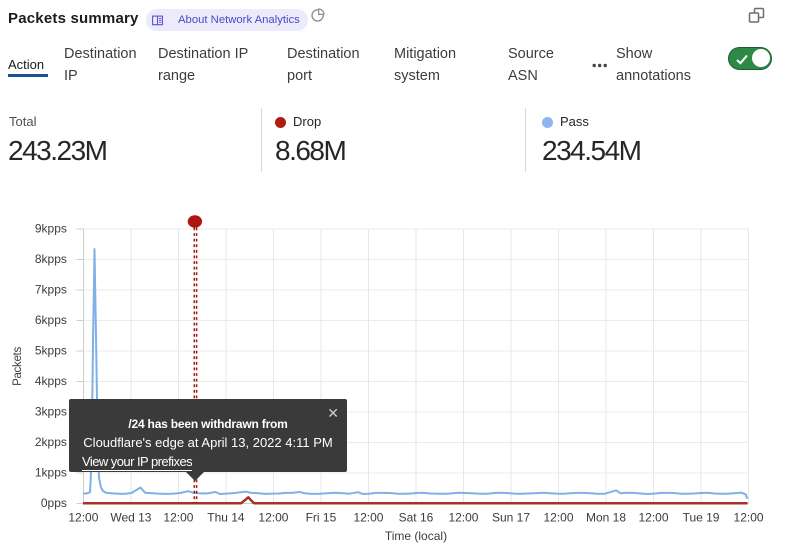 The image size is (785, 555). Describe the element at coordinates (51, 412) in the screenshot. I see `svg-text: 3kpps` at that location.